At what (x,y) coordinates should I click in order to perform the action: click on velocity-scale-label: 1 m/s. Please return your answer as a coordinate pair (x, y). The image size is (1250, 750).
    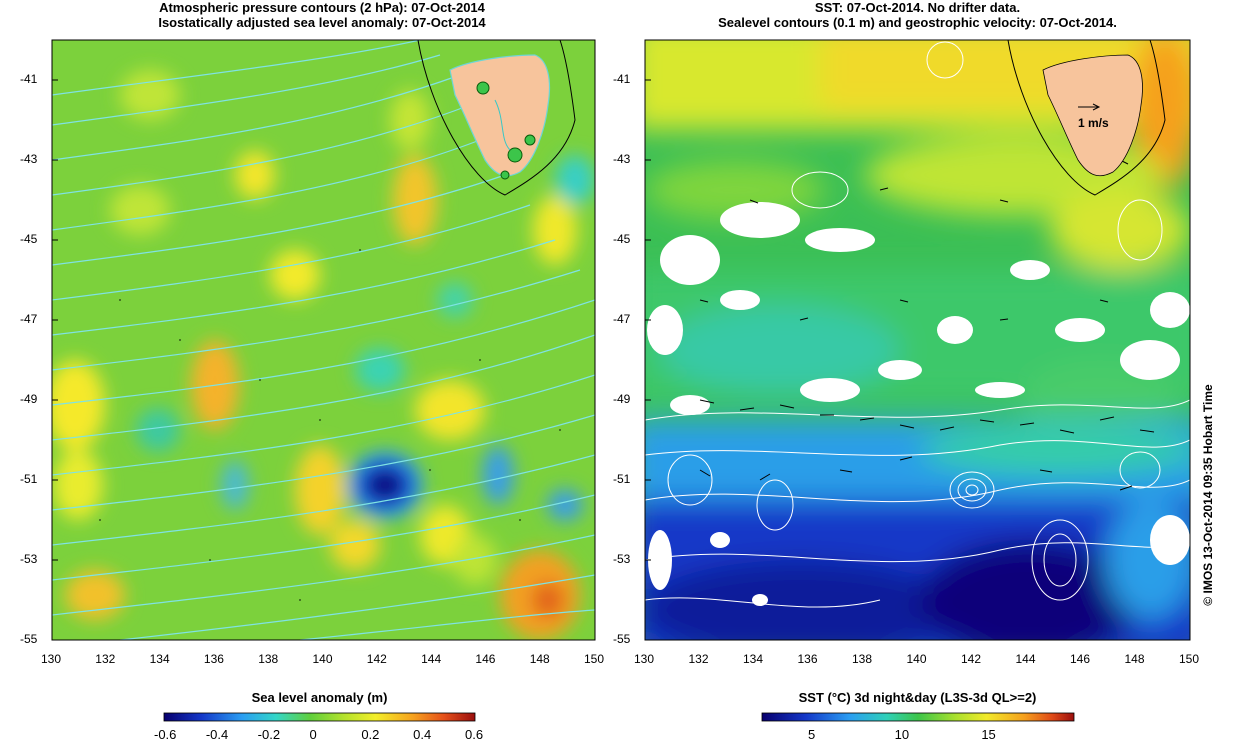
    Looking at the image, I should click on (1093, 123).